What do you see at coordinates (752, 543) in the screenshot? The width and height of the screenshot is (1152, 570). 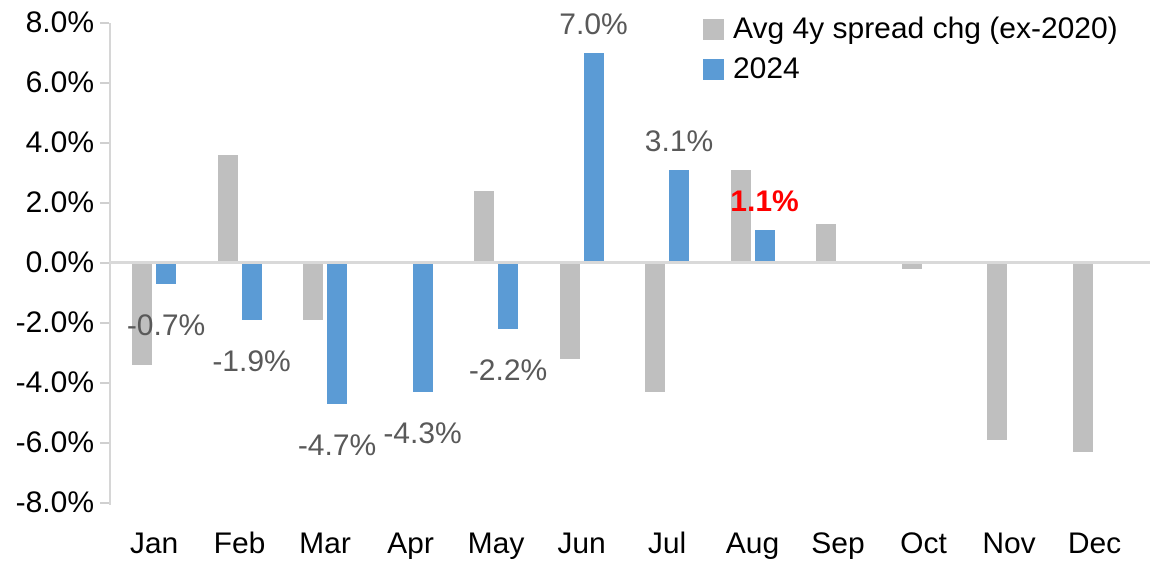 I see `x-axis-label-aug: Aug` at bounding box center [752, 543].